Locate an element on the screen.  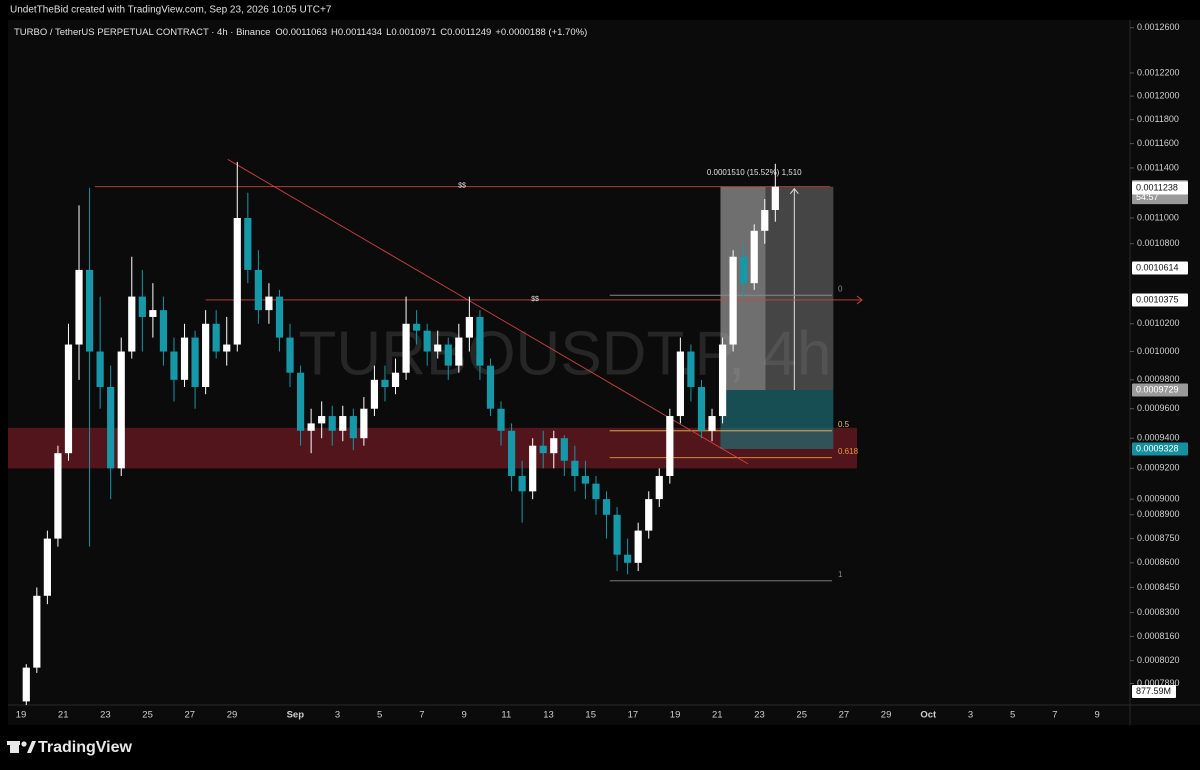
x-tick-label: Sep is located at coordinates (296, 715).